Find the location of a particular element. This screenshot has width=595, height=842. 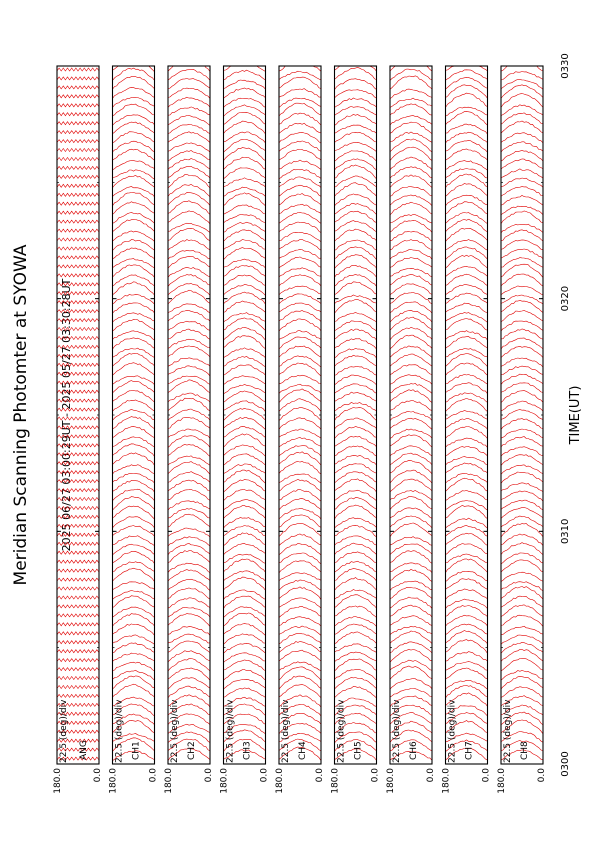

panel-channel-label: CH2 is located at coordinates (192, 750).